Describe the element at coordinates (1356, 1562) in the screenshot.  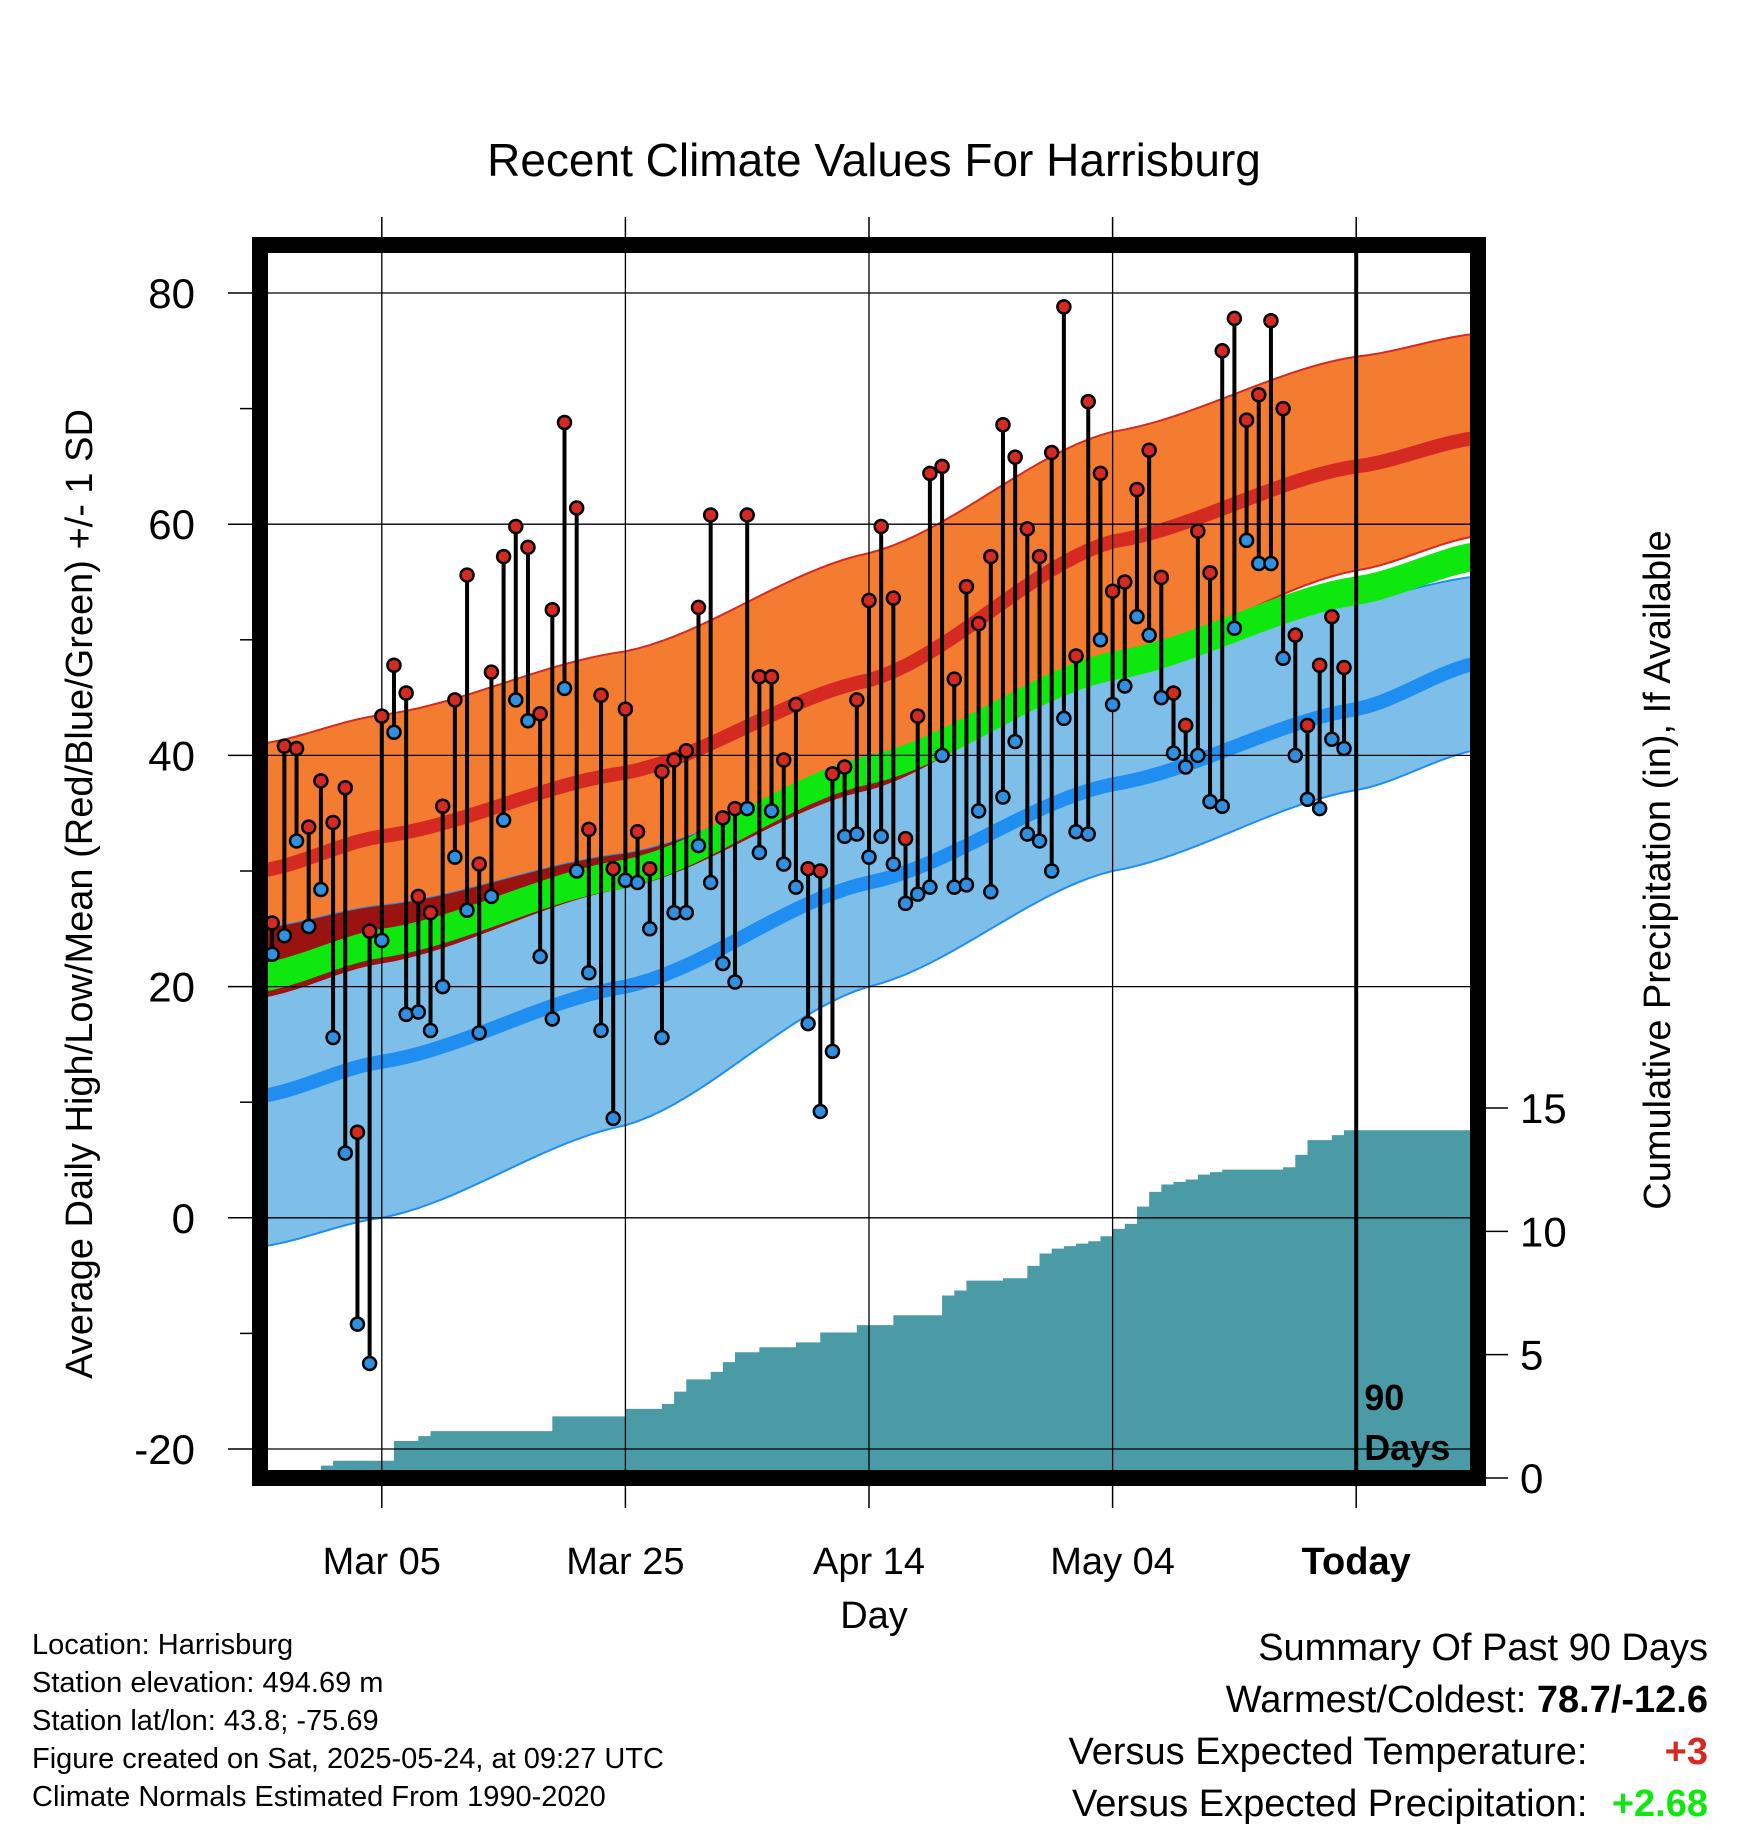
I see `x-tick-label: Today` at that location.